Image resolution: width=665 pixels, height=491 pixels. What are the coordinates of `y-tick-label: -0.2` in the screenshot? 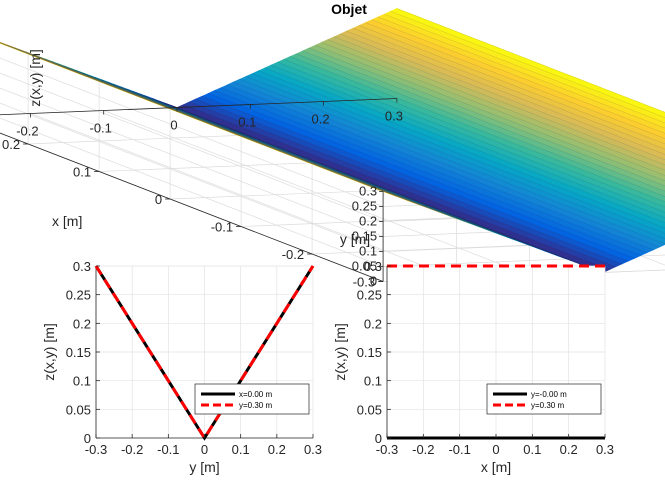 It's located at (27, 131).